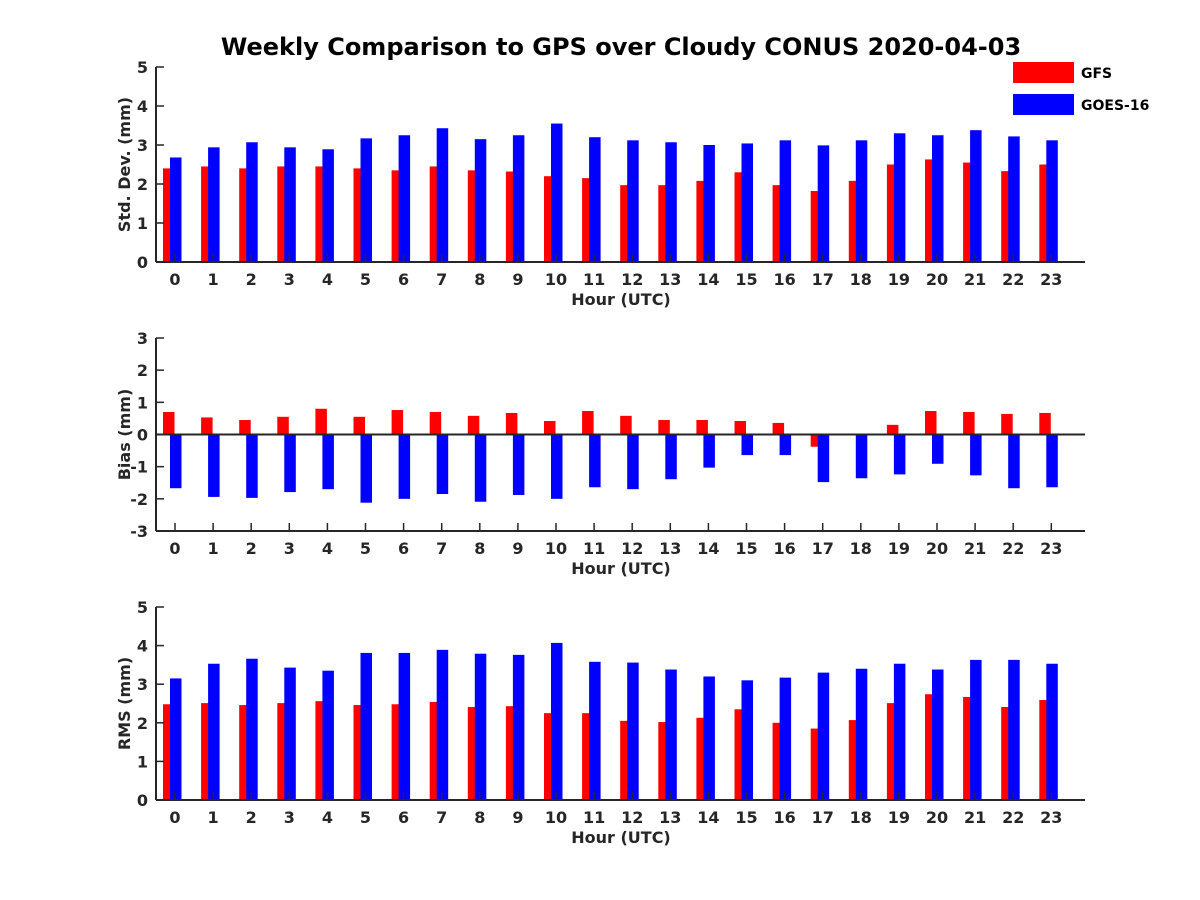 The height and width of the screenshot is (900, 1200). What do you see at coordinates (1007, 424) in the screenshot?
I see `bar-p1-s0-c22` at bounding box center [1007, 424].